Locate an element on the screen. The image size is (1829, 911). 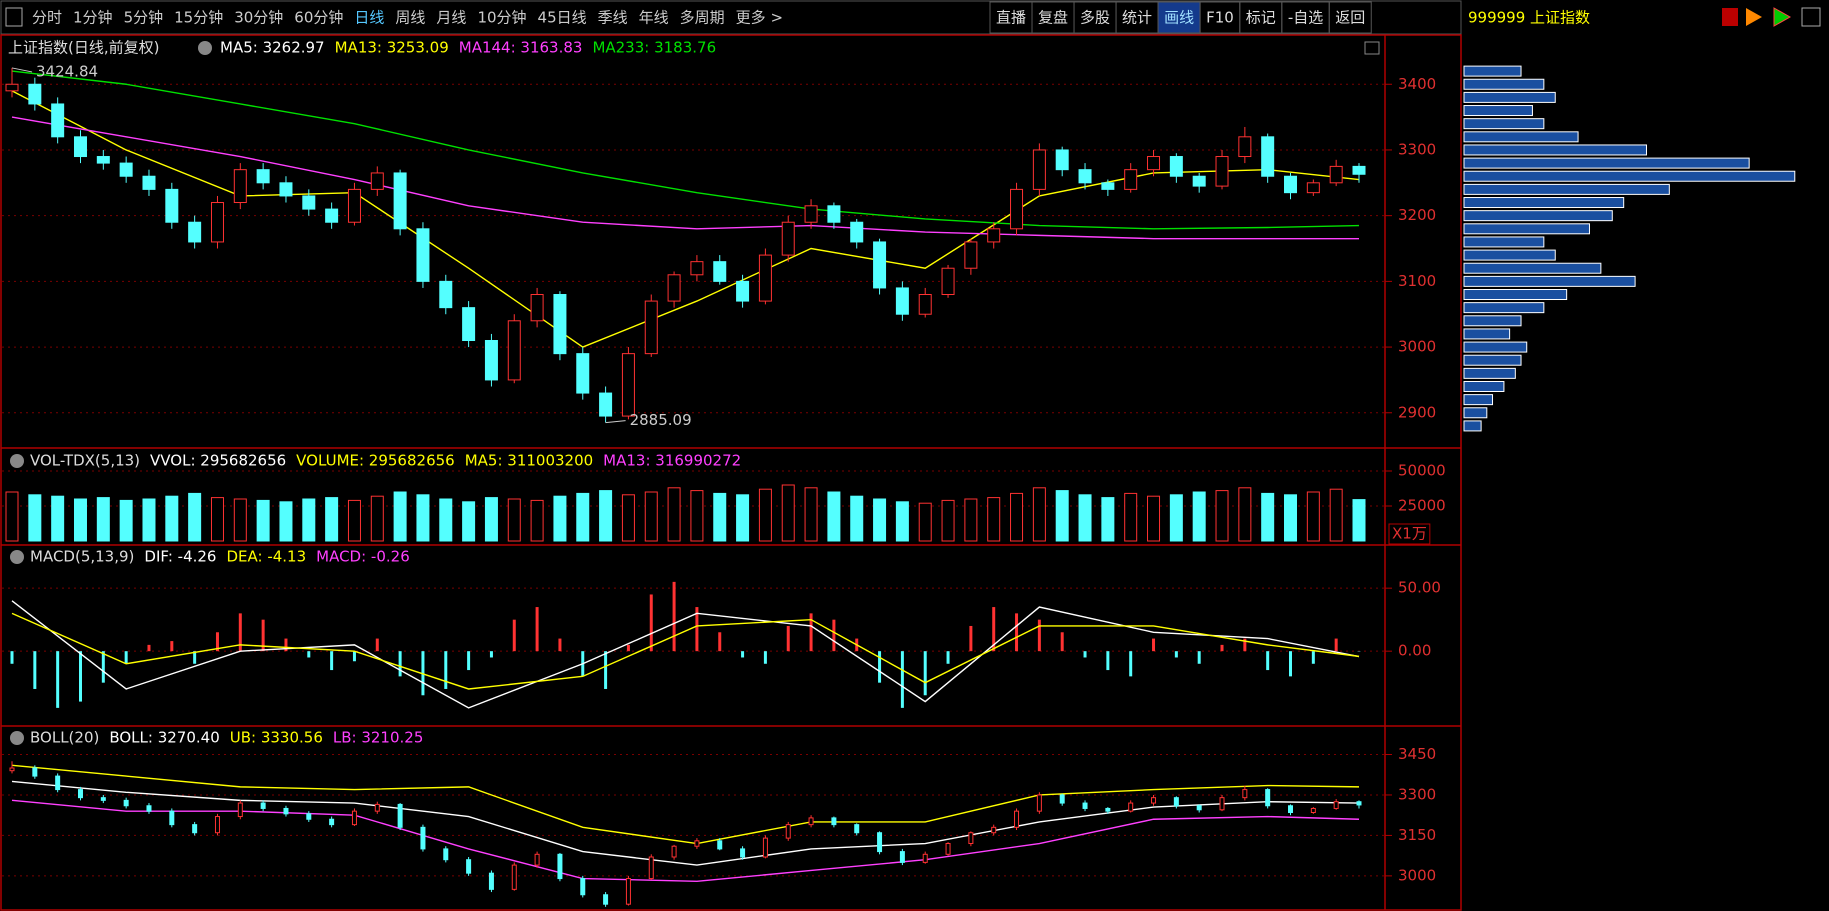
sidebar-toggle is located at coordinates (14, 17).